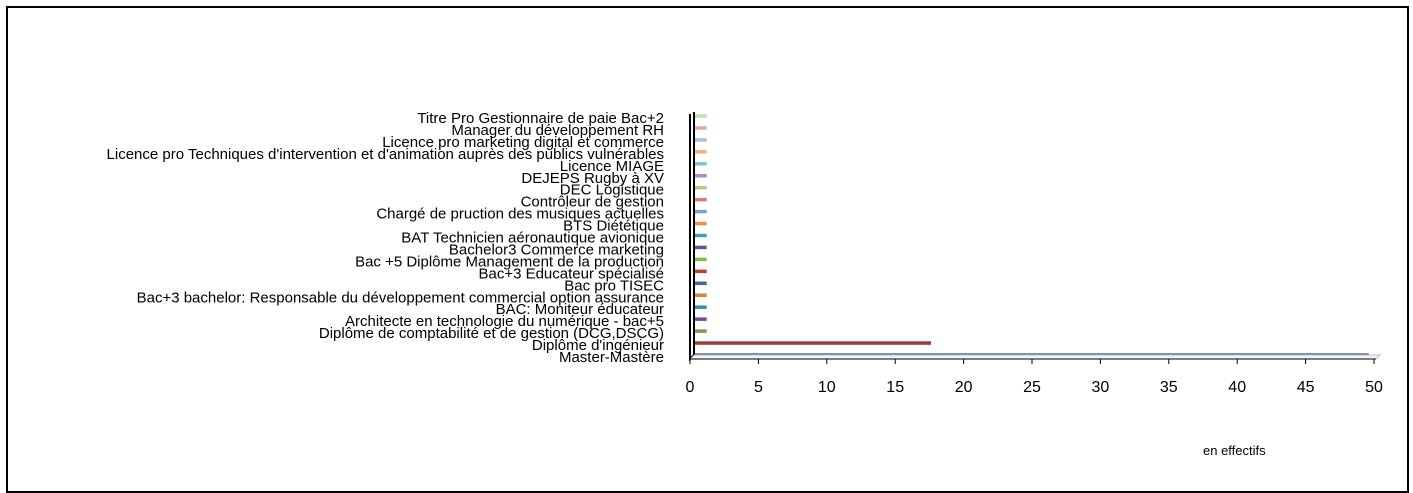 Image resolution: width=1413 pixels, height=493 pixels. Describe the element at coordinates (598, 345) in the screenshot. I see `category-label: Diplôme d'ingénieur` at that location.